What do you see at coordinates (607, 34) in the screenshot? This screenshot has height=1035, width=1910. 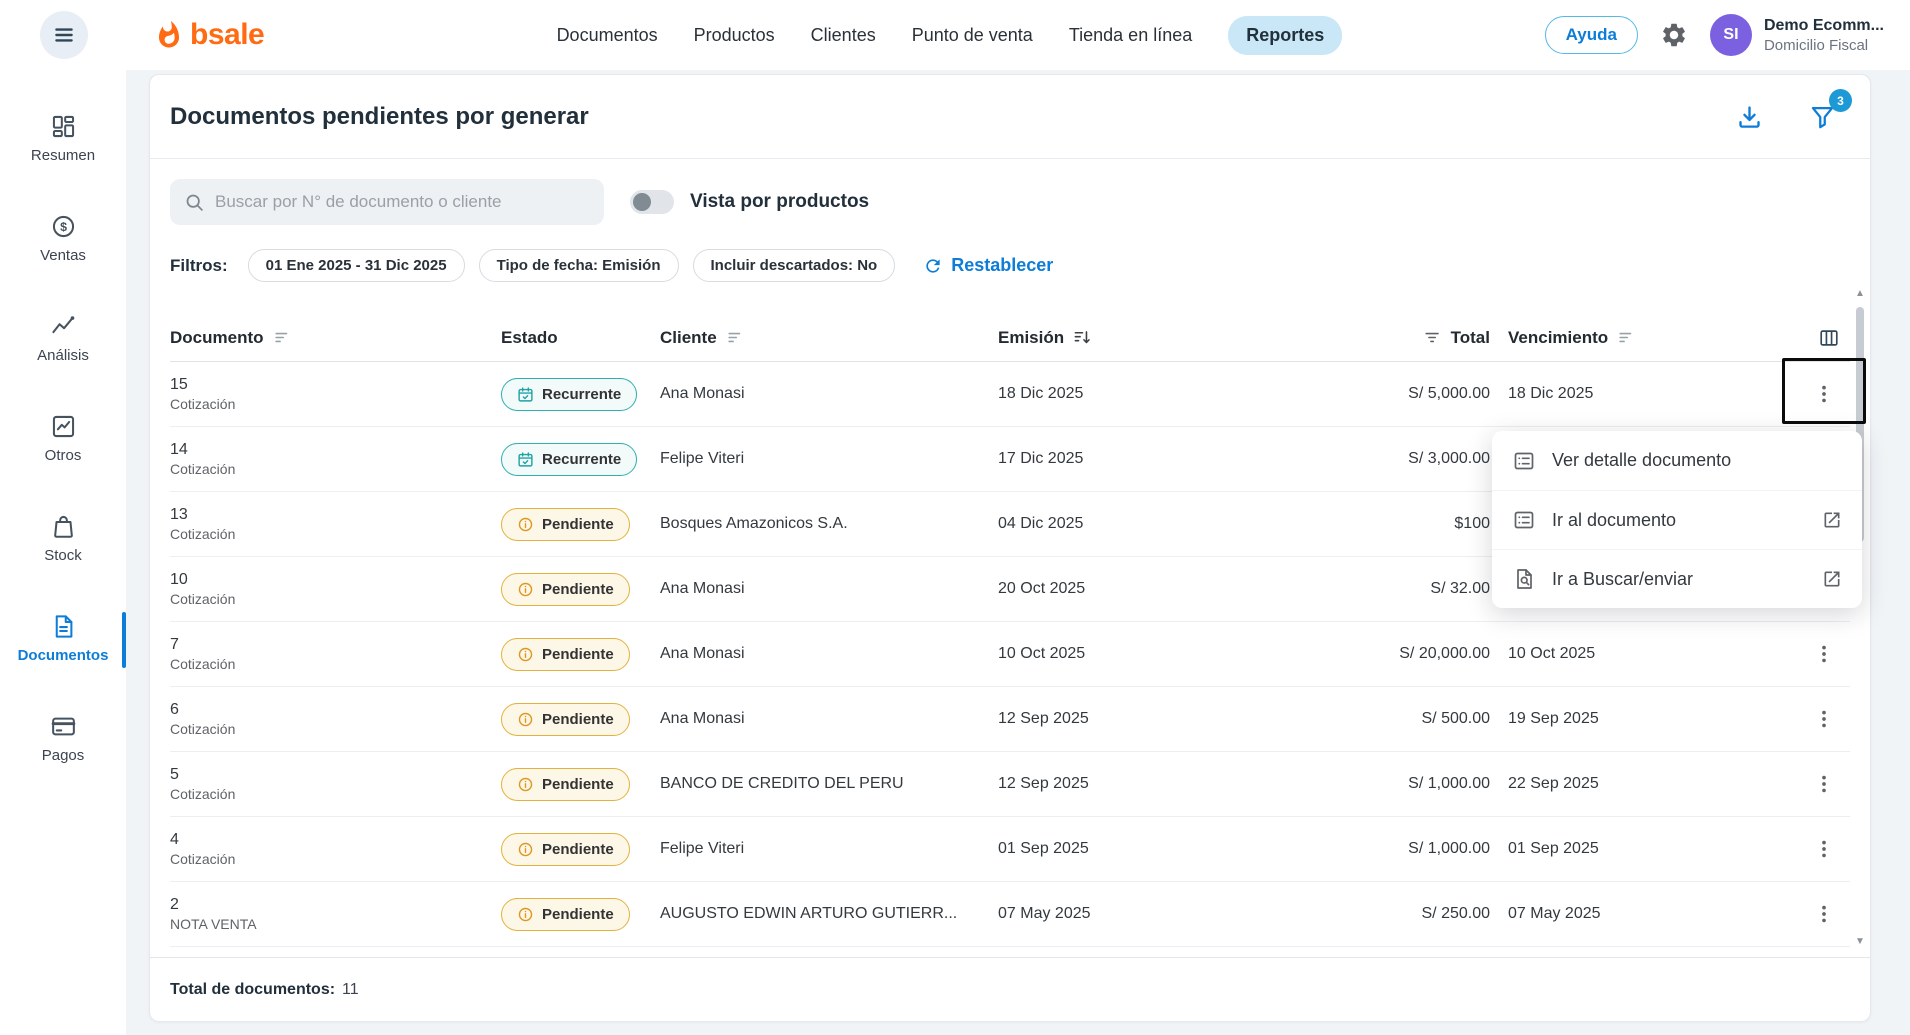 I see `nav-documentos: Documentos` at bounding box center [607, 34].